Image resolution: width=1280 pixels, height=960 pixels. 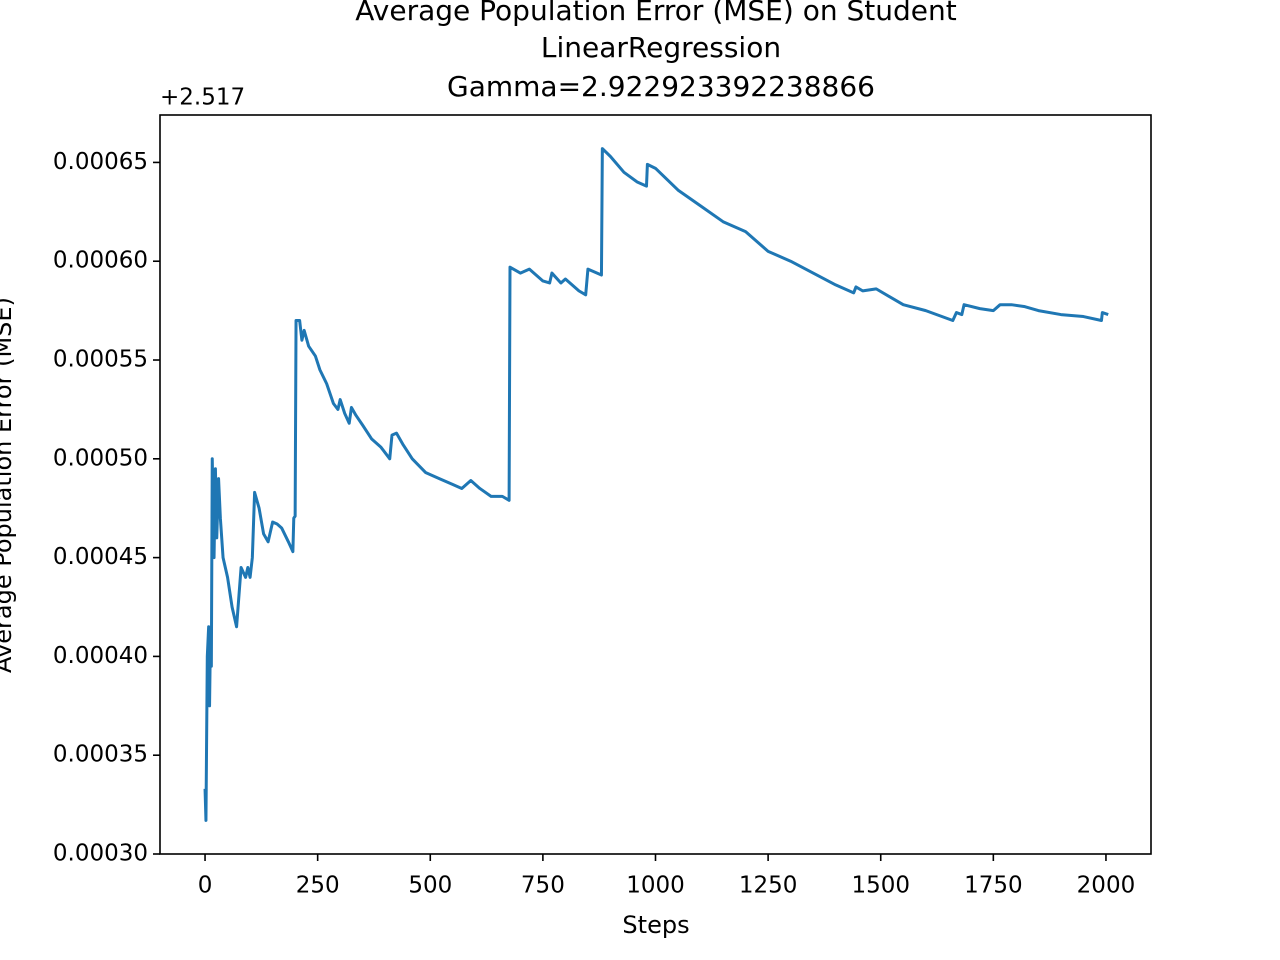 What do you see at coordinates (100, 360) in the screenshot?
I see `y-tick-label: 0.00055` at bounding box center [100, 360].